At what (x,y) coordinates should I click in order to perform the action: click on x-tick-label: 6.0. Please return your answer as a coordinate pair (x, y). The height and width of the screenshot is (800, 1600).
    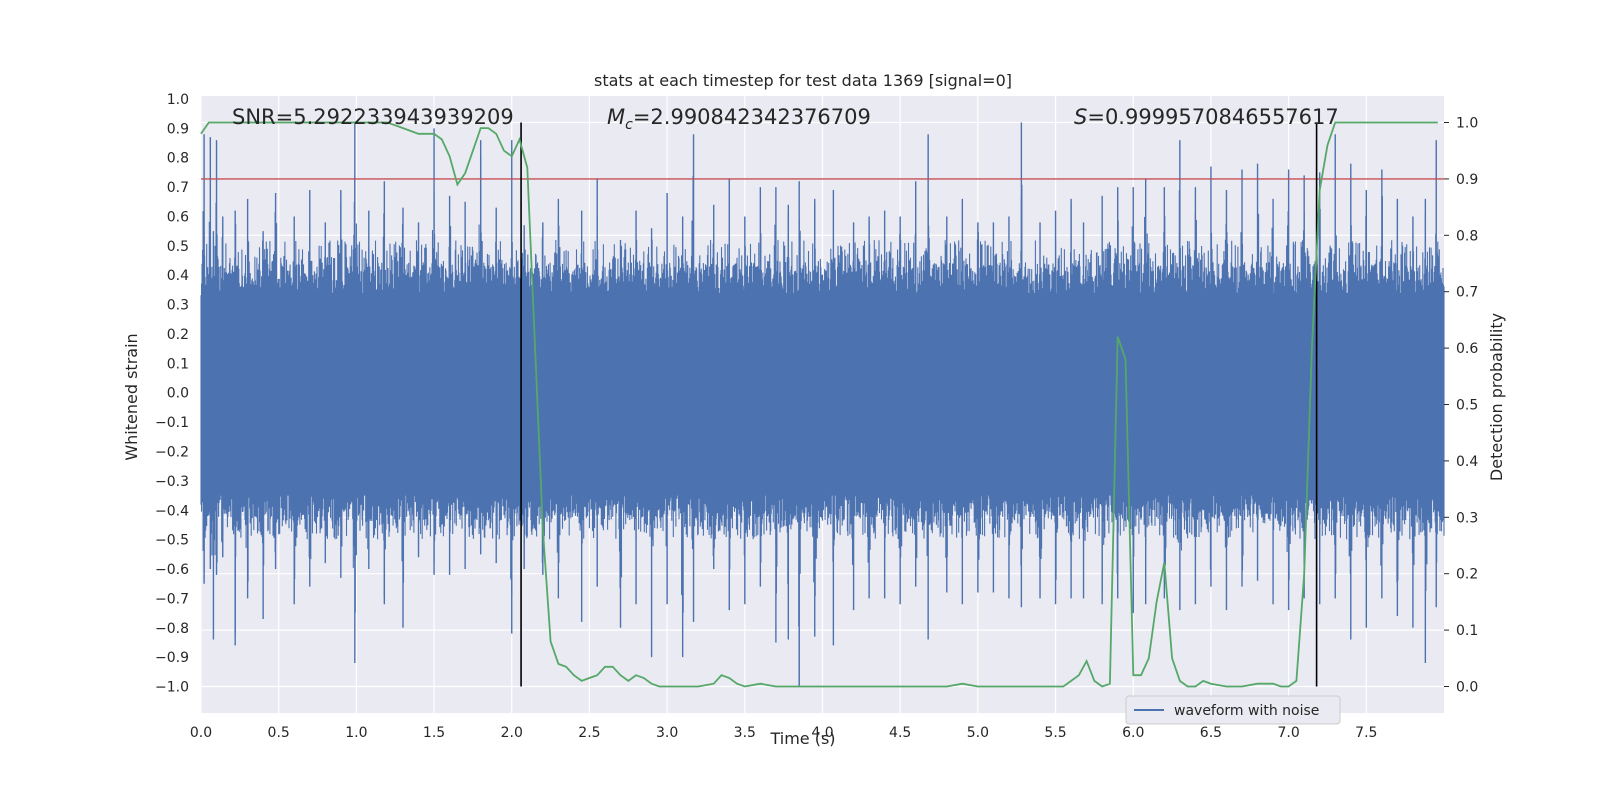
    Looking at the image, I should click on (1133, 733).